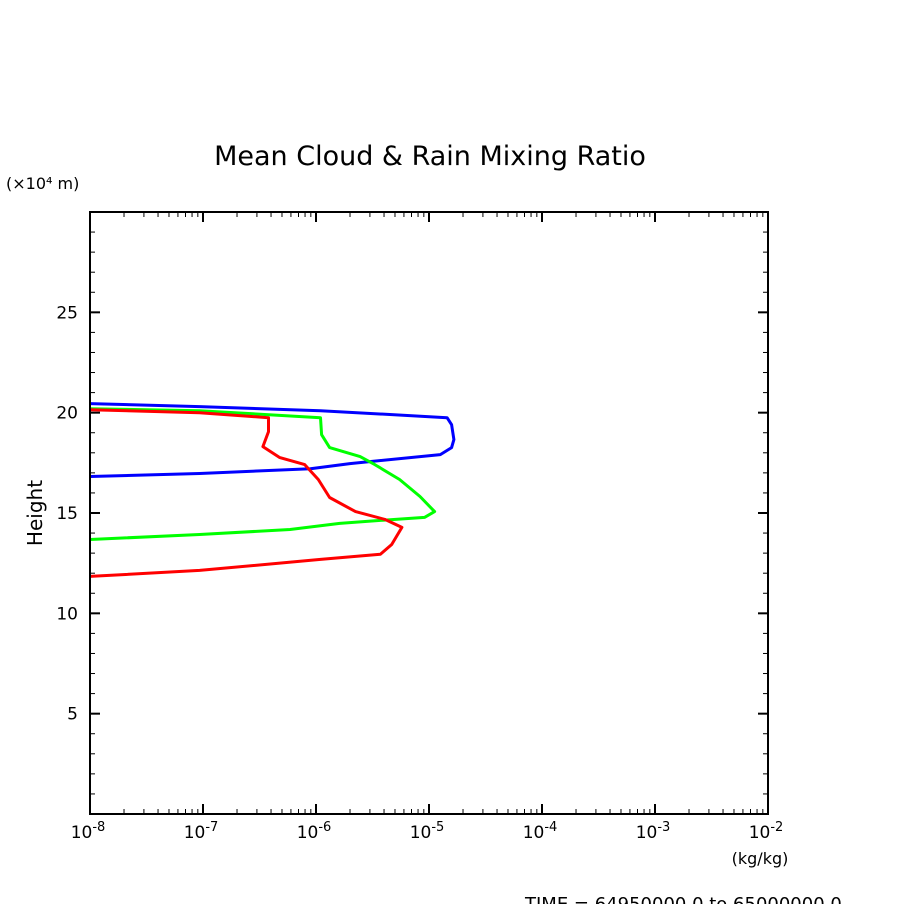 This screenshot has height=904, width=904. Describe the element at coordinates (540, 831) in the screenshot. I see `x-tick-label: 10⁻⁴` at that location.